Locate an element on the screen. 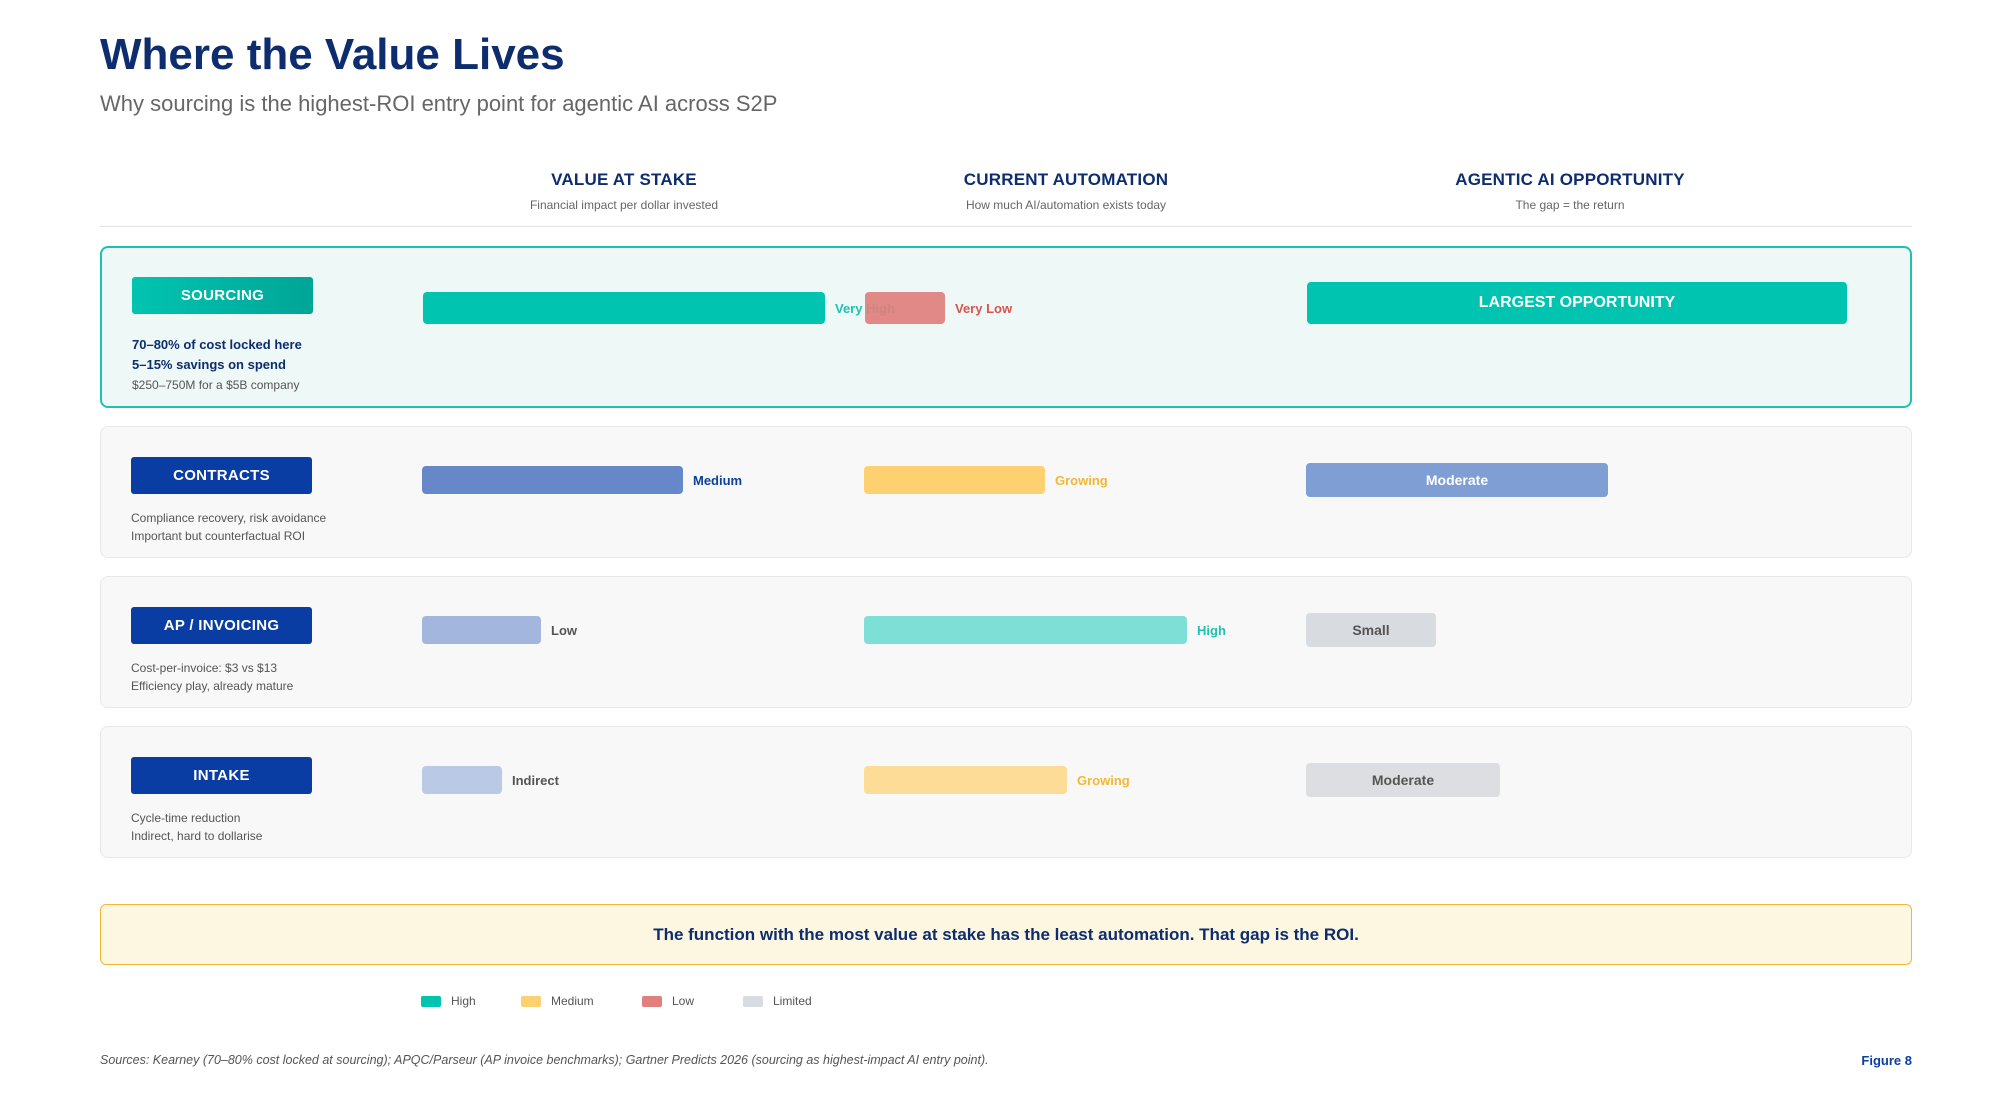  legend-item-limited: Limited is located at coordinates (777, 1001).